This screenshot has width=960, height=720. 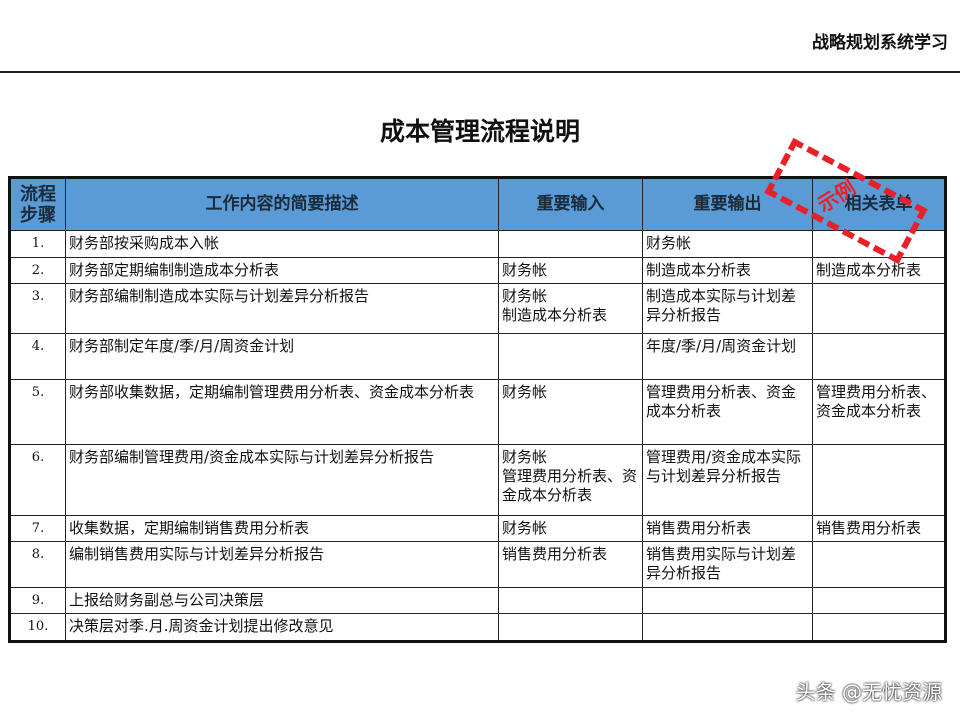 What do you see at coordinates (282, 244) in the screenshot?
I see `desc-cell: 财务部按采购成本入帐` at bounding box center [282, 244].